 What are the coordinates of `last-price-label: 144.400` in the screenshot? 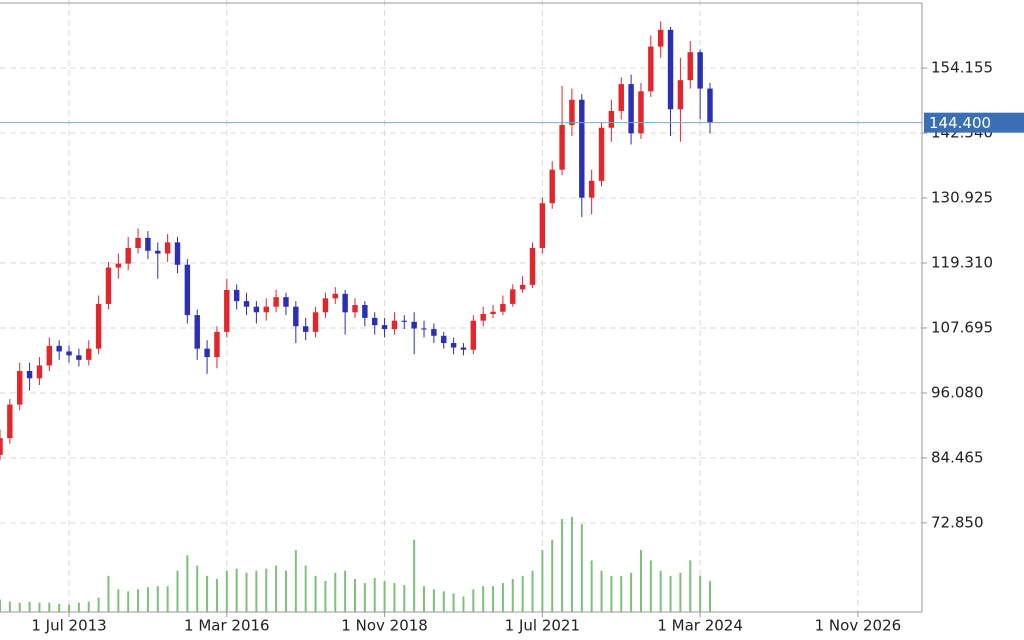 It's located at (960, 123).